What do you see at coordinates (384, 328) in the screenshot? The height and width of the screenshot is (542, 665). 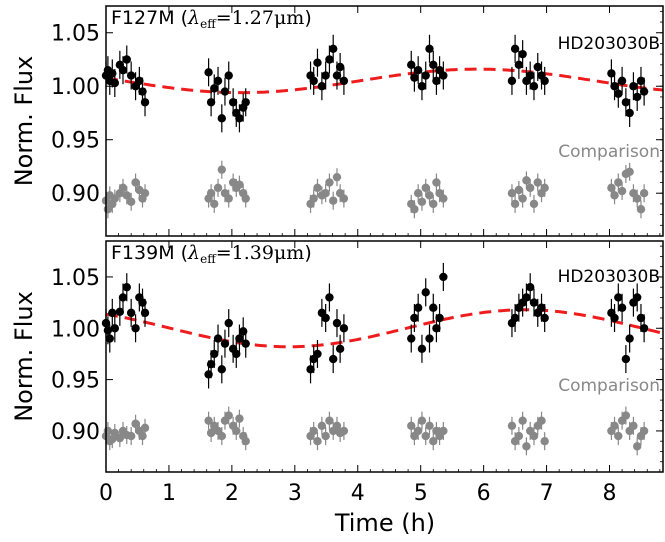 I see `model-curve` at bounding box center [384, 328].